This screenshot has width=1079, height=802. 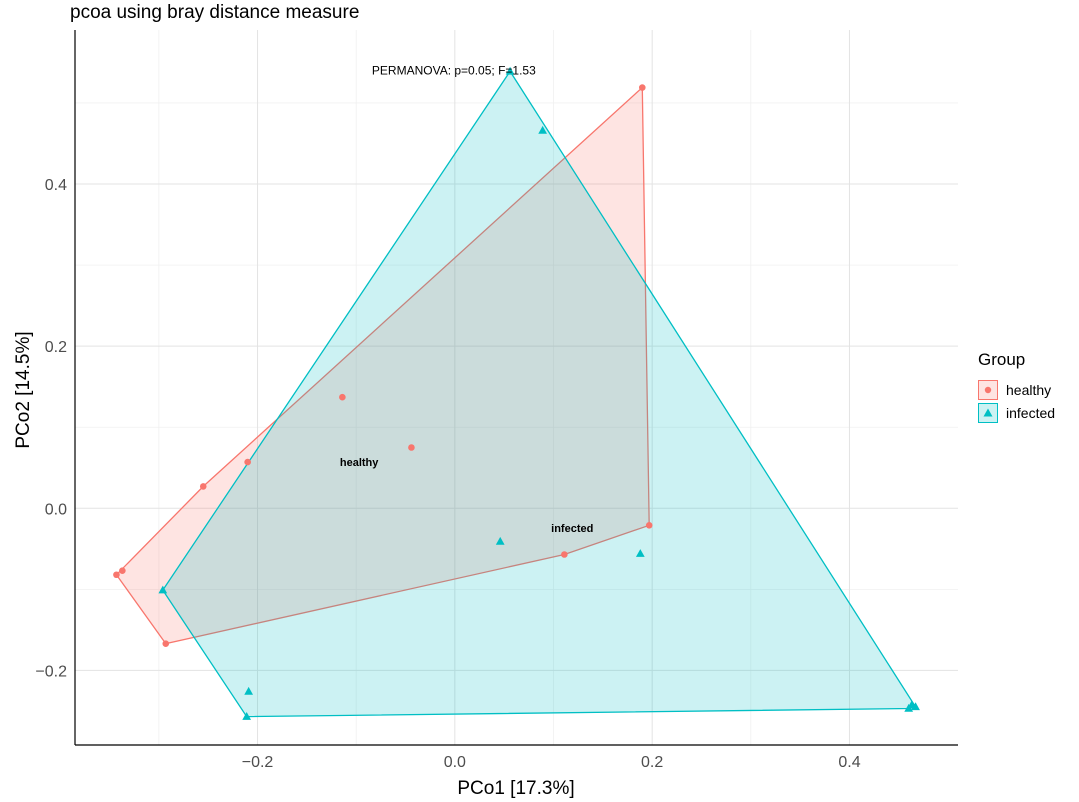 I want to click on legend-item-healthy: healthy, so click(x=1016, y=389).